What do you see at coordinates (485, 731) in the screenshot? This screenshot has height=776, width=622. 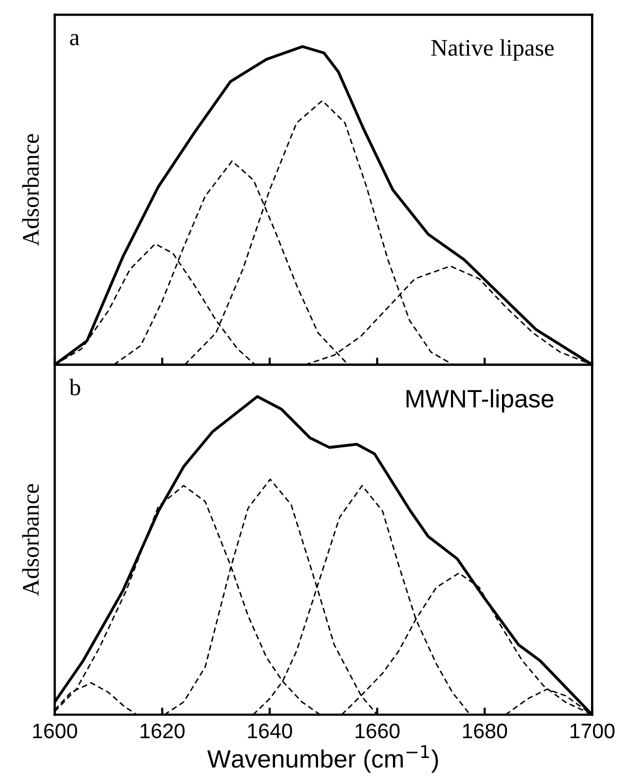 I see `x-tick-label: 1680` at bounding box center [485, 731].